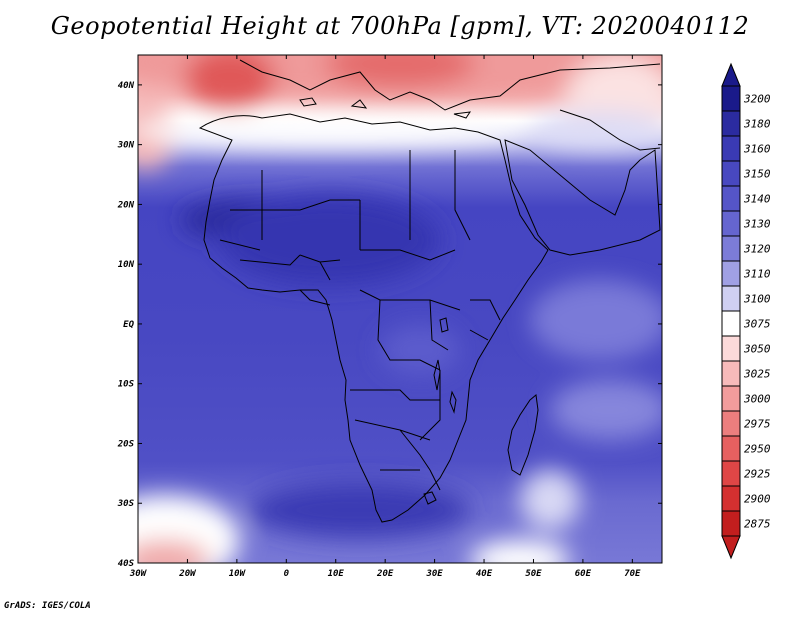  What do you see at coordinates (126, 564) in the screenshot?
I see `lat-label: 40S` at bounding box center [126, 564].